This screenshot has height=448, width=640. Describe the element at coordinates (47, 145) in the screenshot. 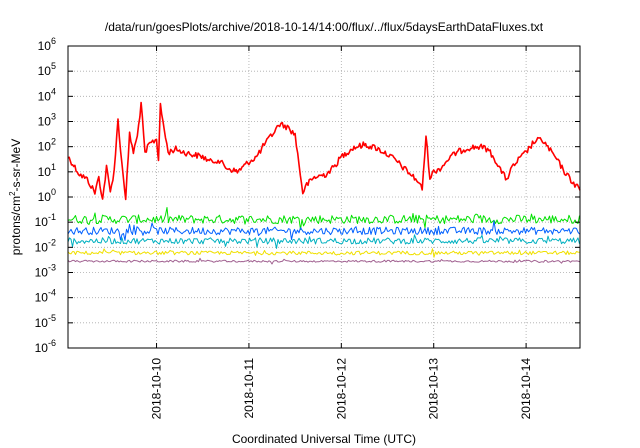

I see `y-tick-label: 10²` at that location.